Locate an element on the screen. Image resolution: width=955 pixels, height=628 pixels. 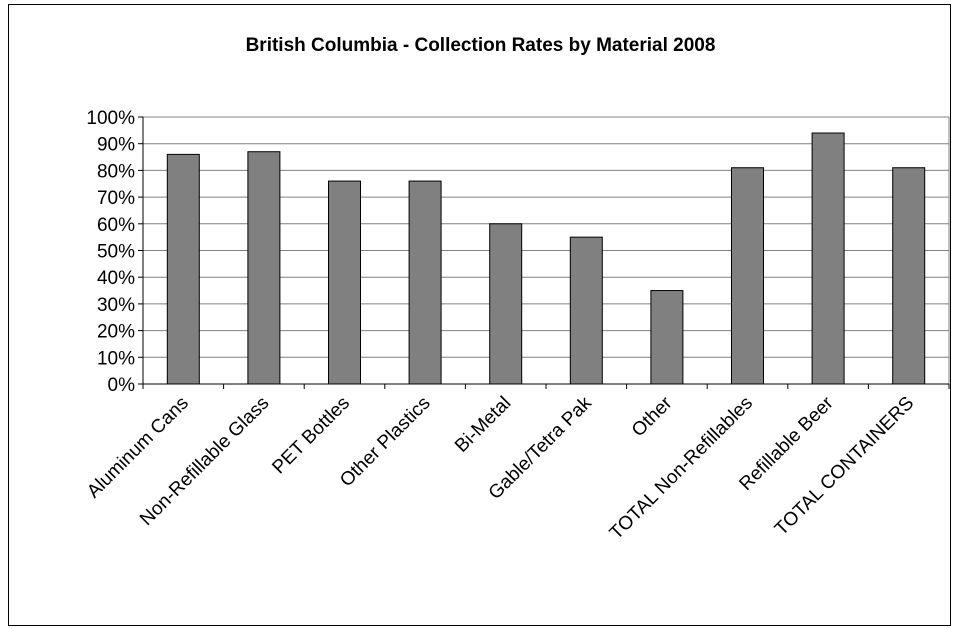
x-category-label: Bi-Metal is located at coordinates (483, 425).